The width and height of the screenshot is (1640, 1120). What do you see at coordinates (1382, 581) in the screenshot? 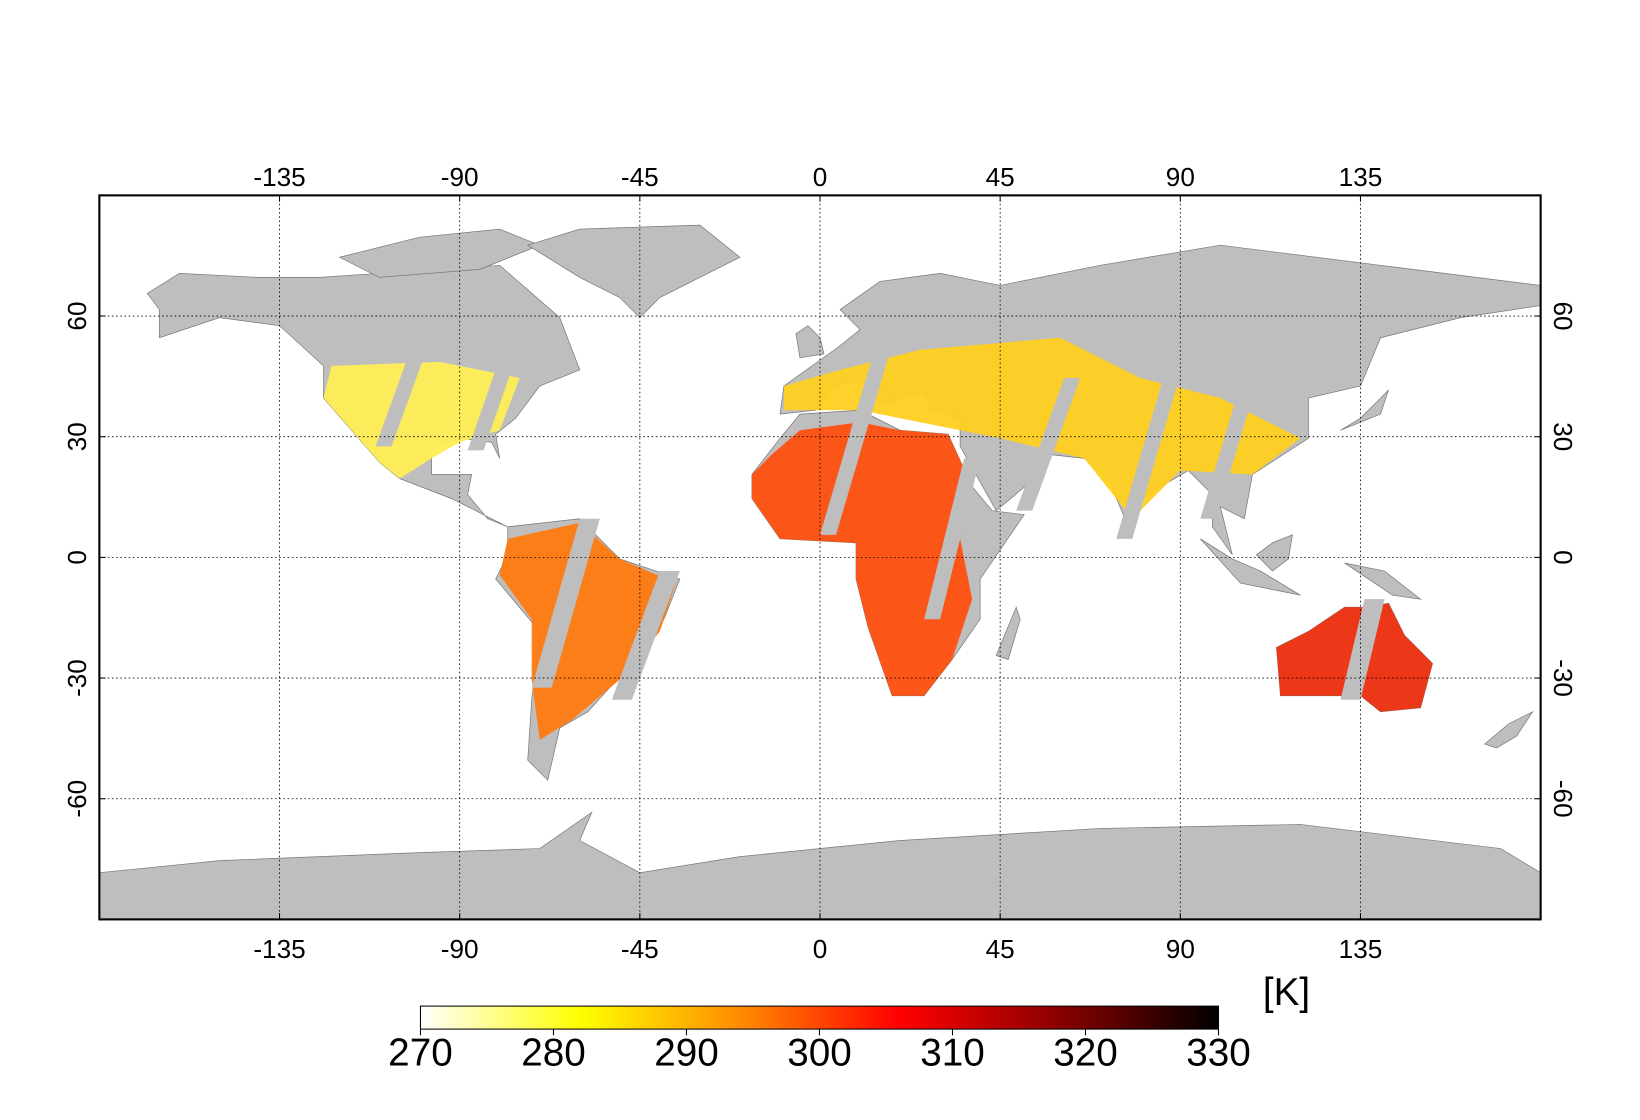
I see `new-guinea` at bounding box center [1382, 581].